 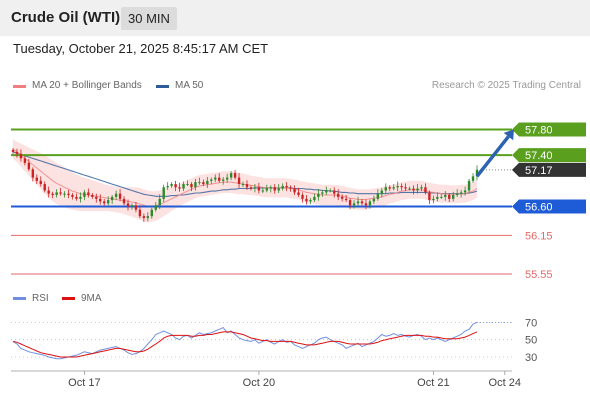 I want to click on rsi-tick-label-70: 70, so click(x=531, y=323).